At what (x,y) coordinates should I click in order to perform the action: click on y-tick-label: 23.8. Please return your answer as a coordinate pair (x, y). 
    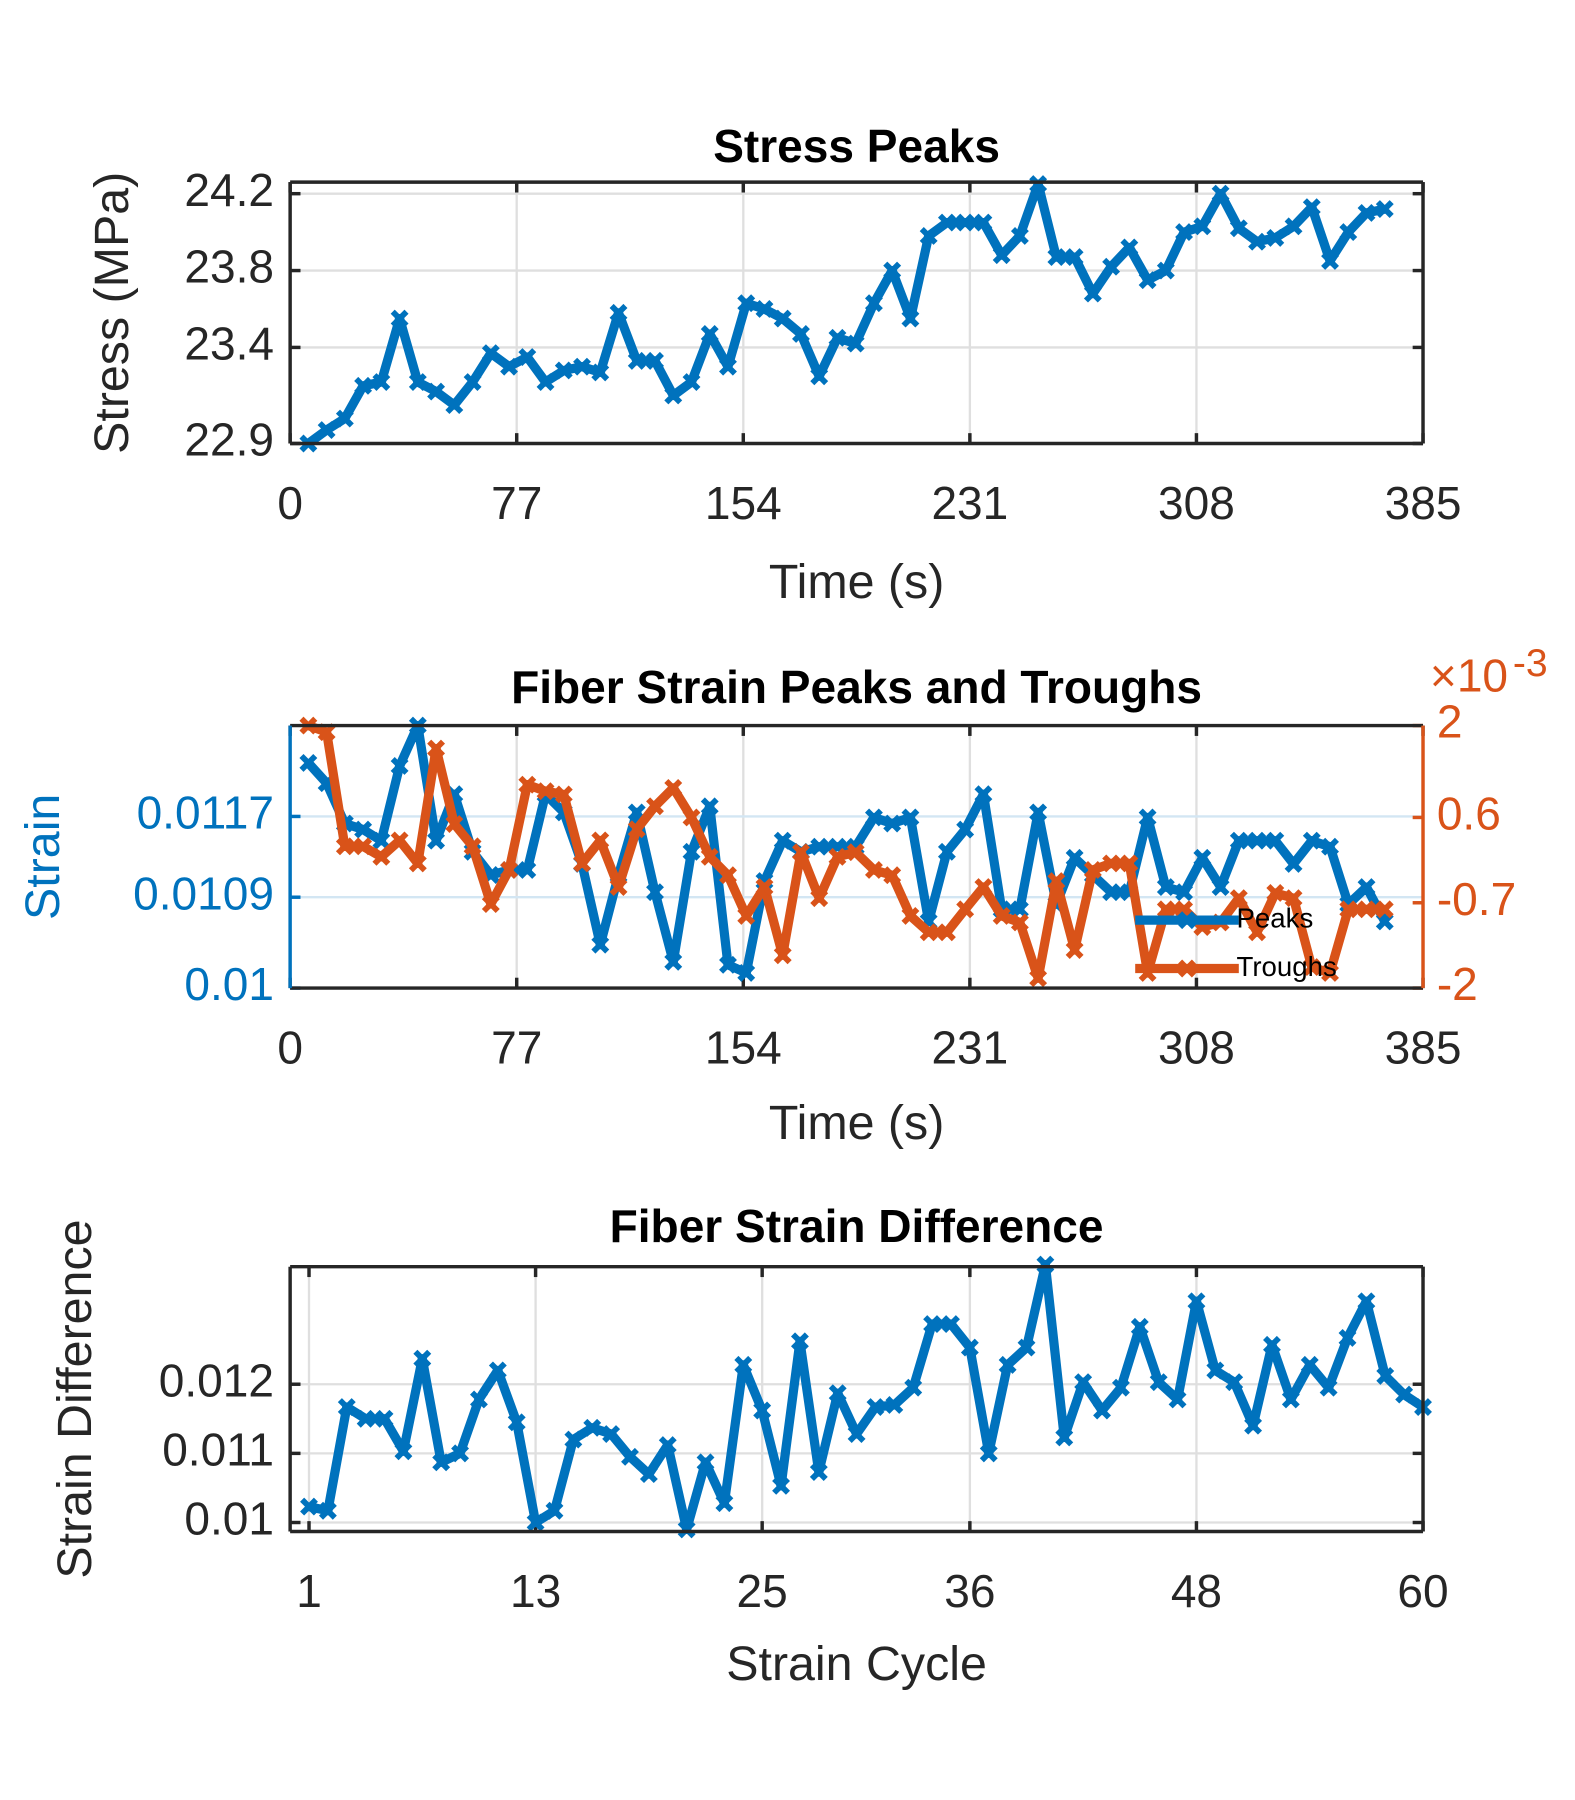
    Looking at the image, I should click on (229, 267).